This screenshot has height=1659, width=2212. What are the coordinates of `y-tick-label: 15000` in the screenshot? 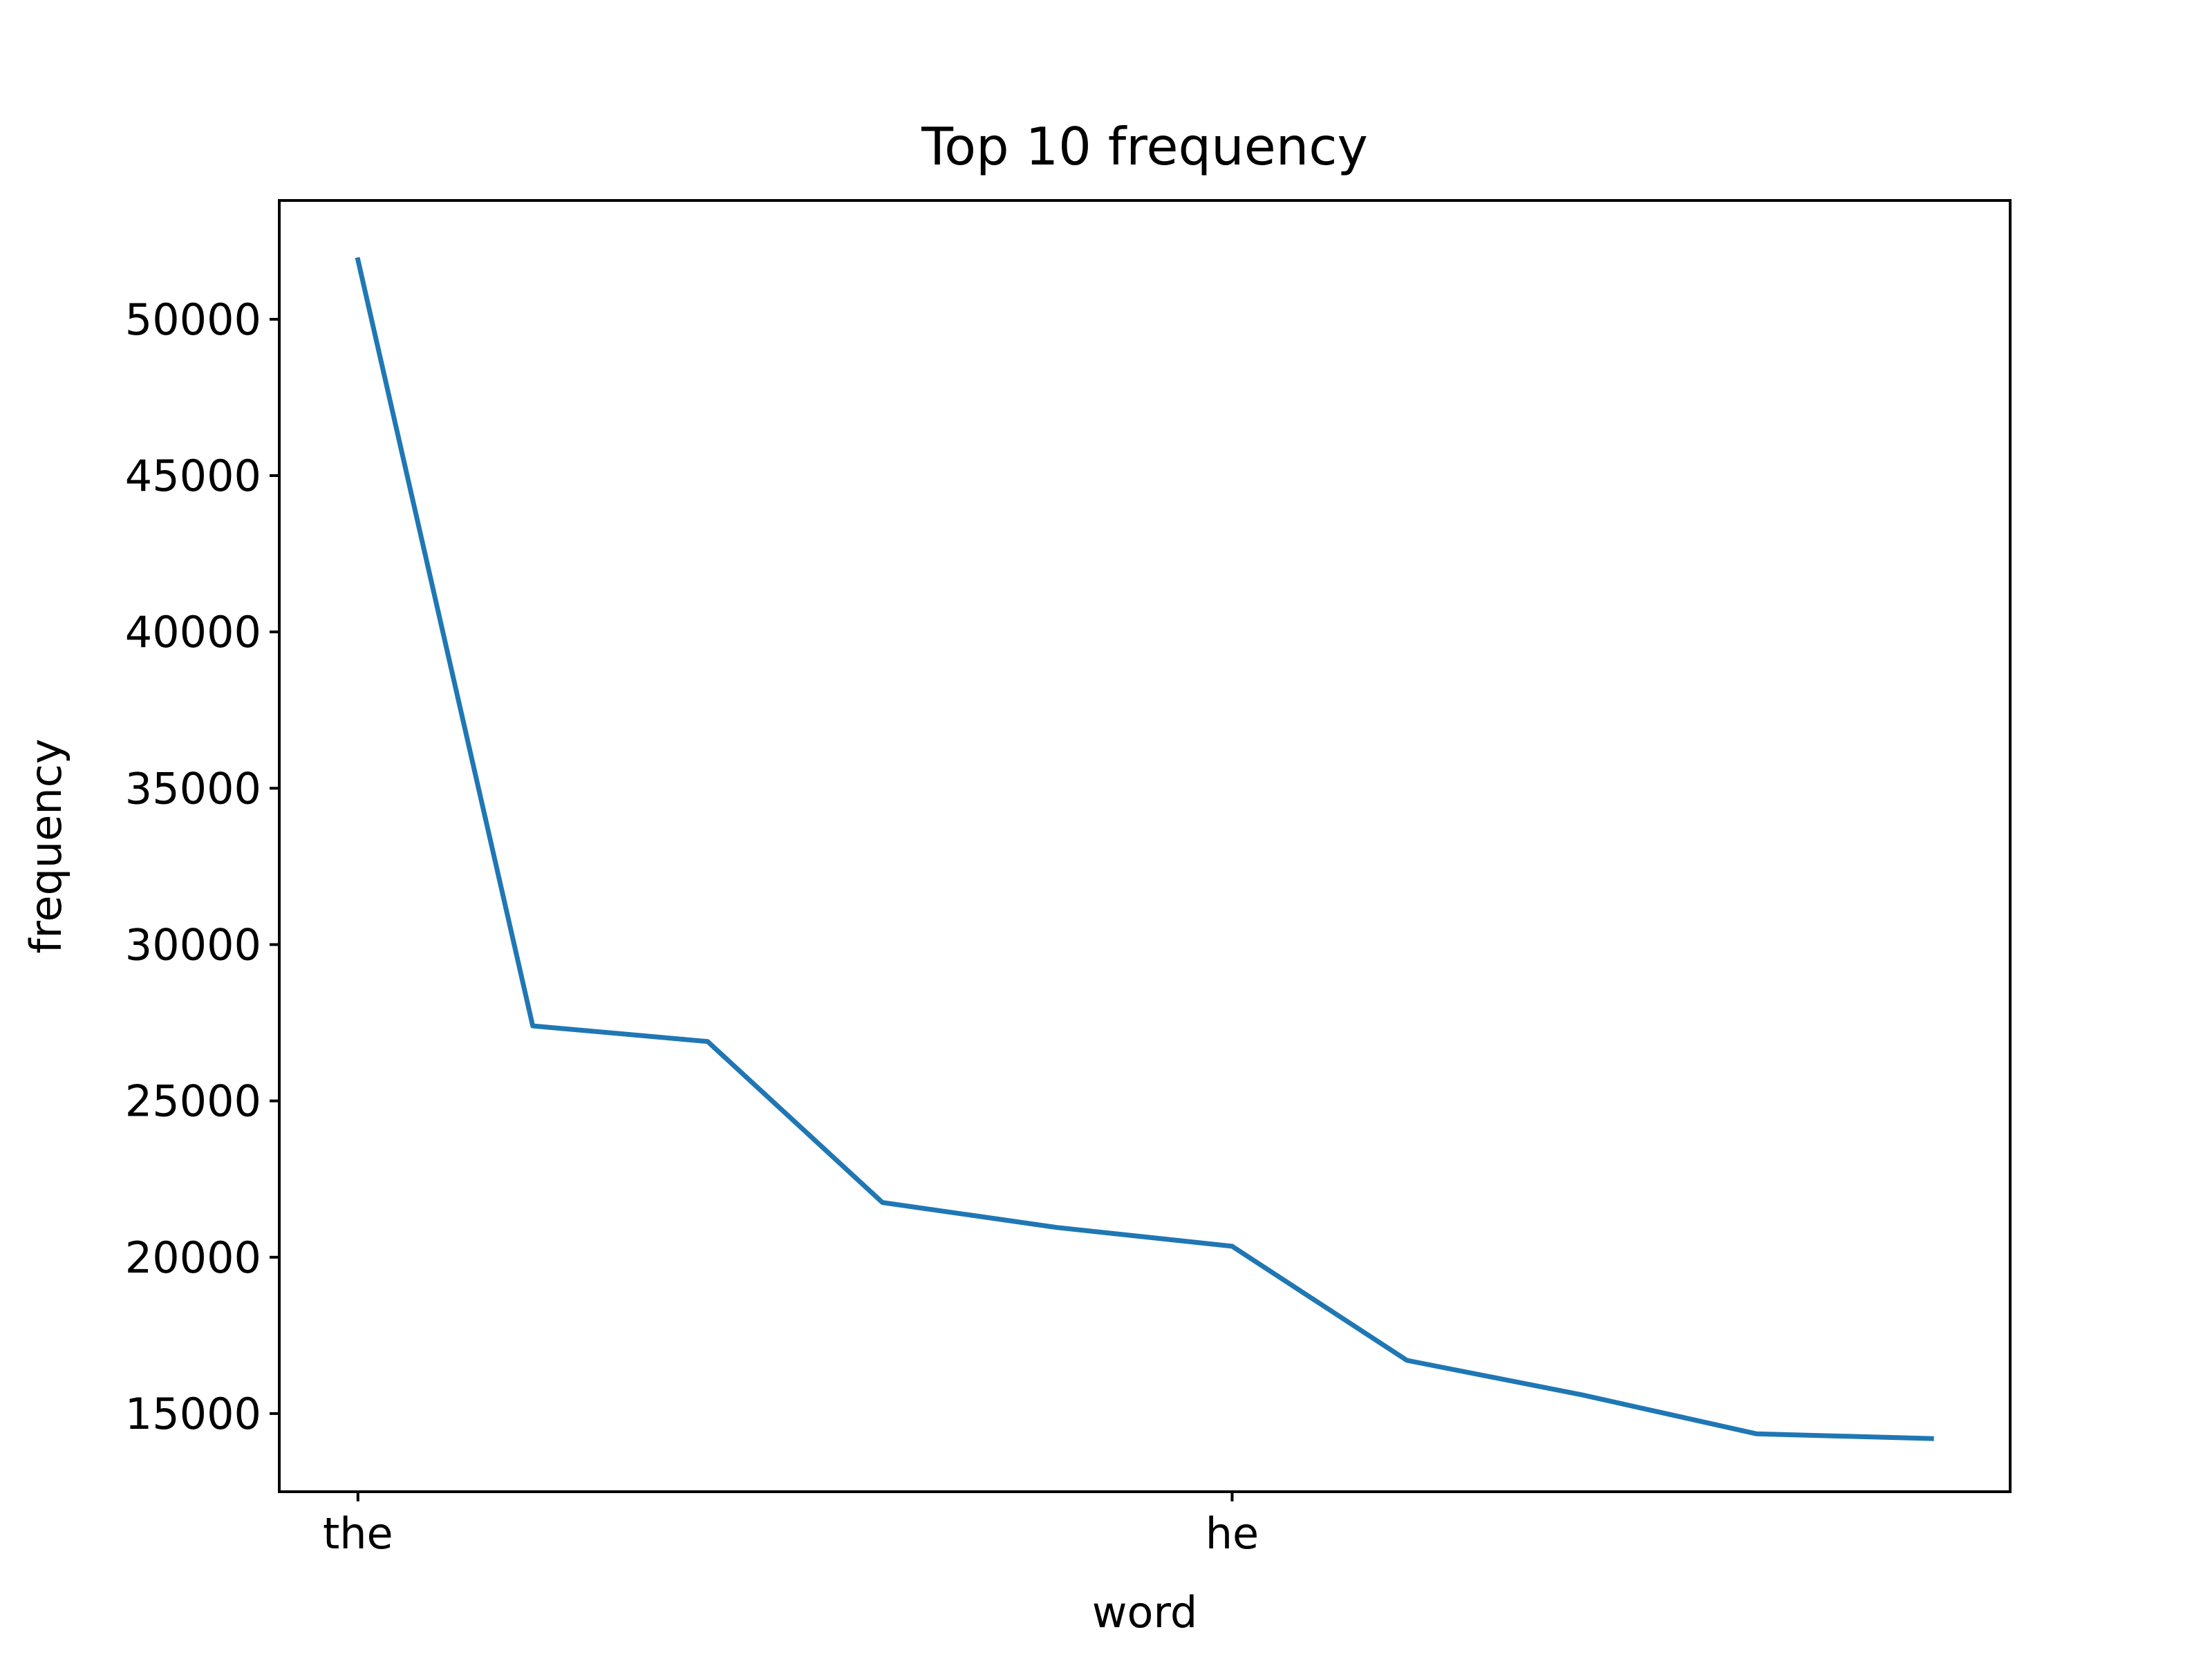 It's located at (193, 1414).